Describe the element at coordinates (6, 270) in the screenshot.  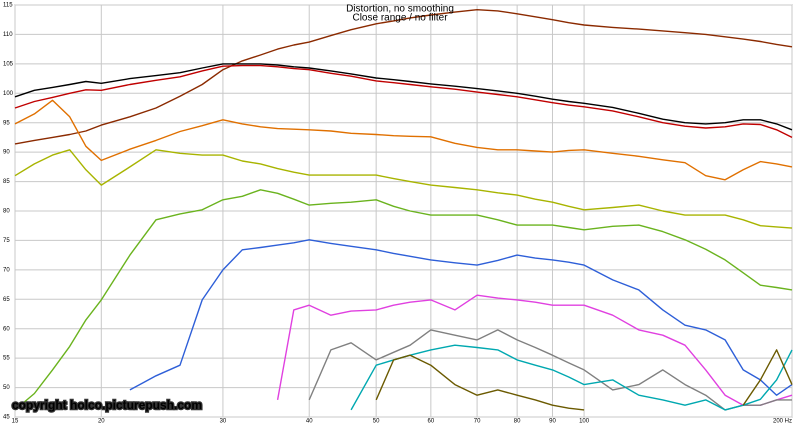
I see `y-tick-label: 70` at that location.